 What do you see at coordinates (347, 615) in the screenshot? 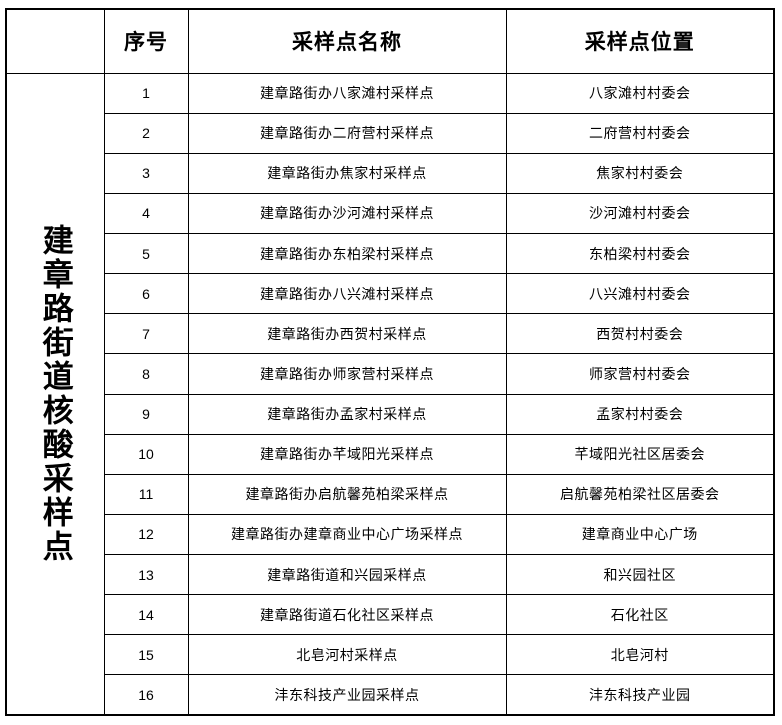
I see `row-site-name: 建章路街道石化社区采样点` at bounding box center [347, 615].